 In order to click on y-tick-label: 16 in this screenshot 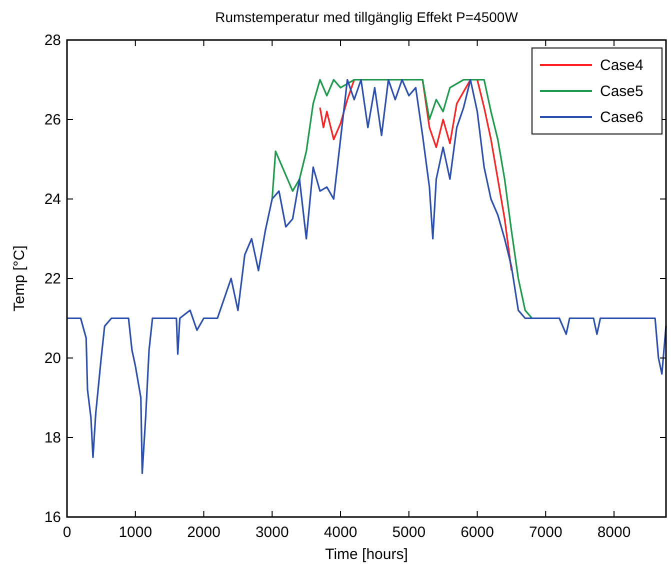, I will do `click(52, 517)`.